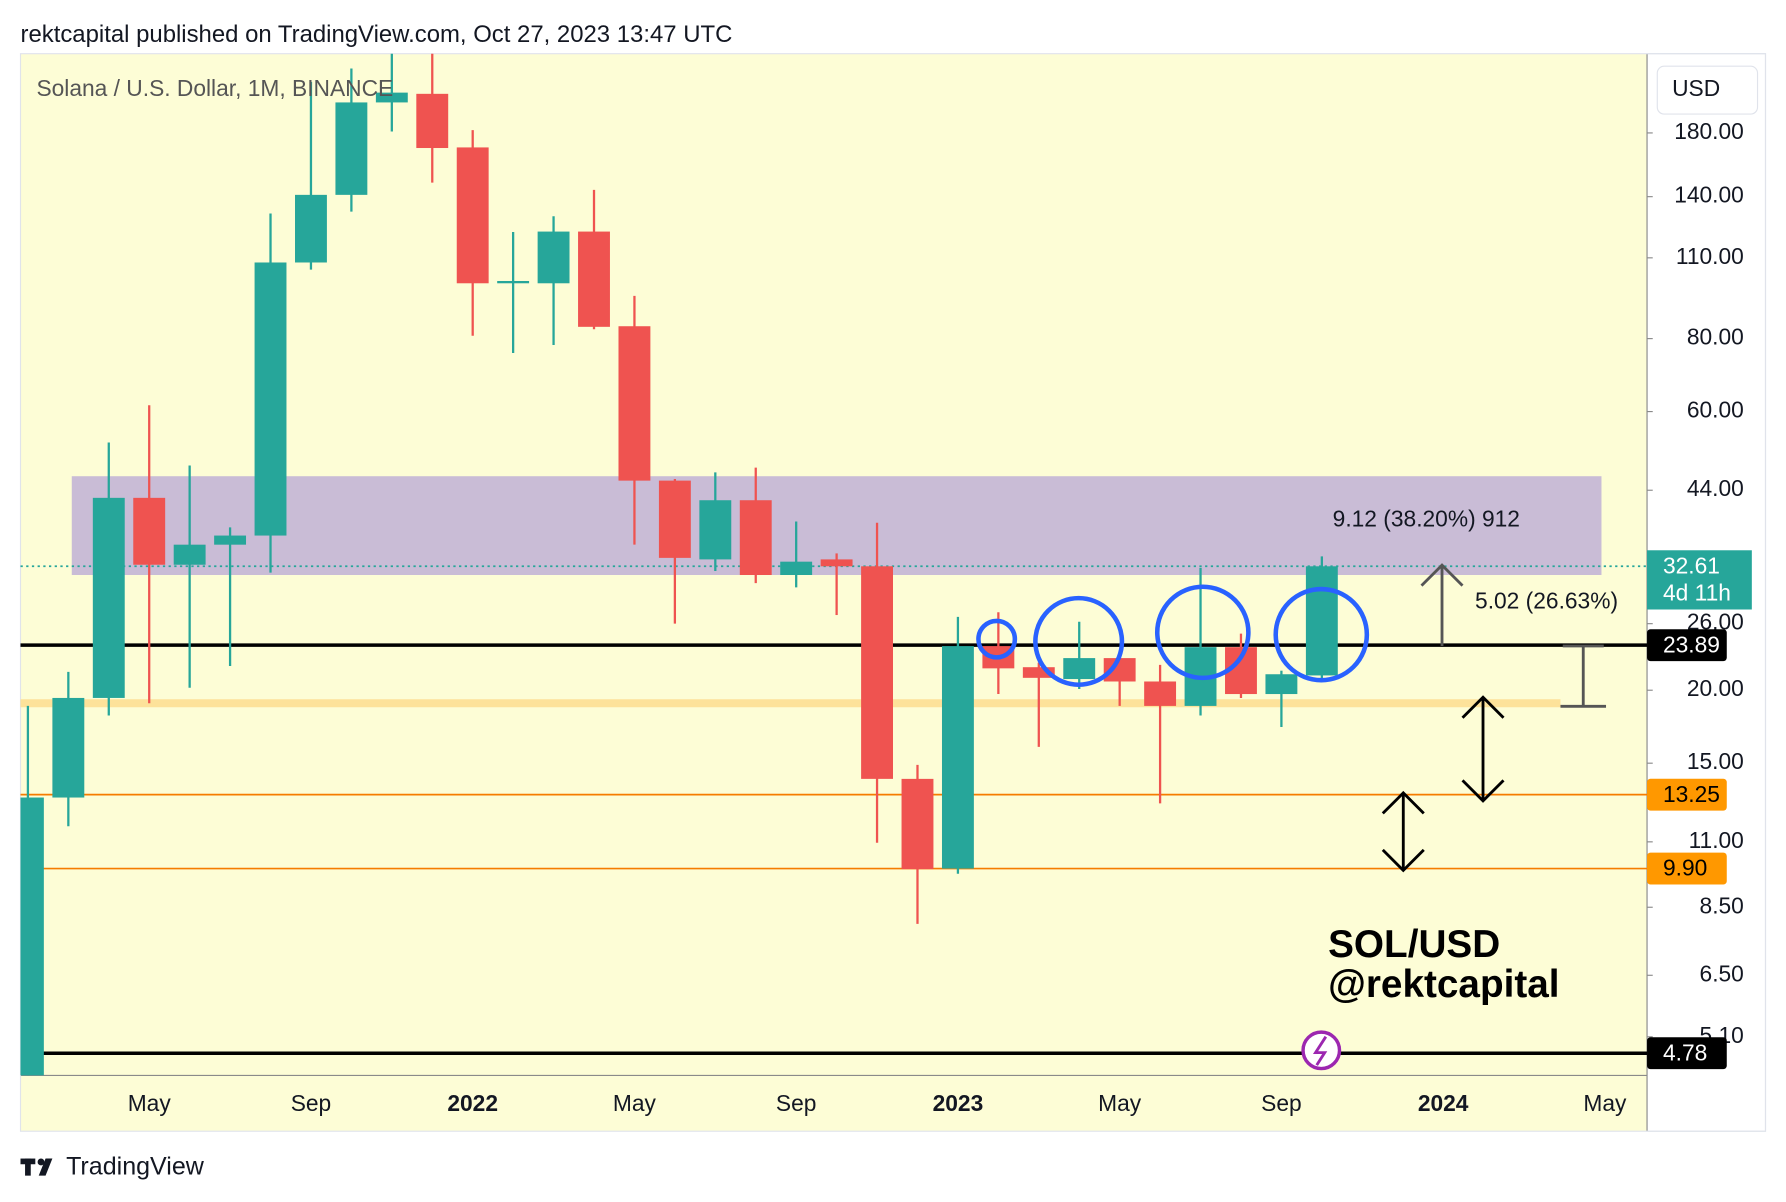 The width and height of the screenshot is (1786, 1202). What do you see at coordinates (1722, 905) in the screenshot?
I see `y-tick-label: 8.50` at bounding box center [1722, 905].